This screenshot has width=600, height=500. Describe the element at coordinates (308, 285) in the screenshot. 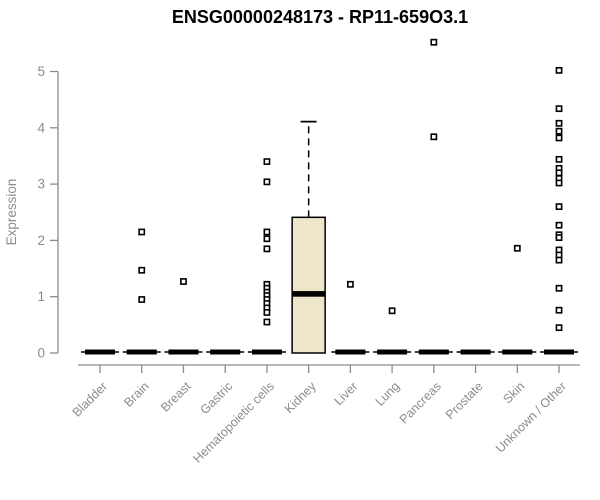

I see `boxplot-box` at that location.